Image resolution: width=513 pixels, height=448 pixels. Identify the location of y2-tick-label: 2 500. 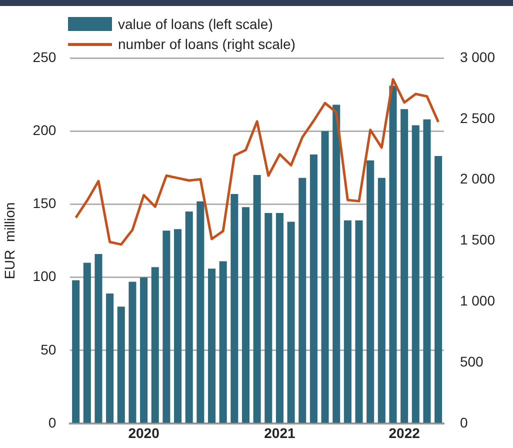
(478, 118).